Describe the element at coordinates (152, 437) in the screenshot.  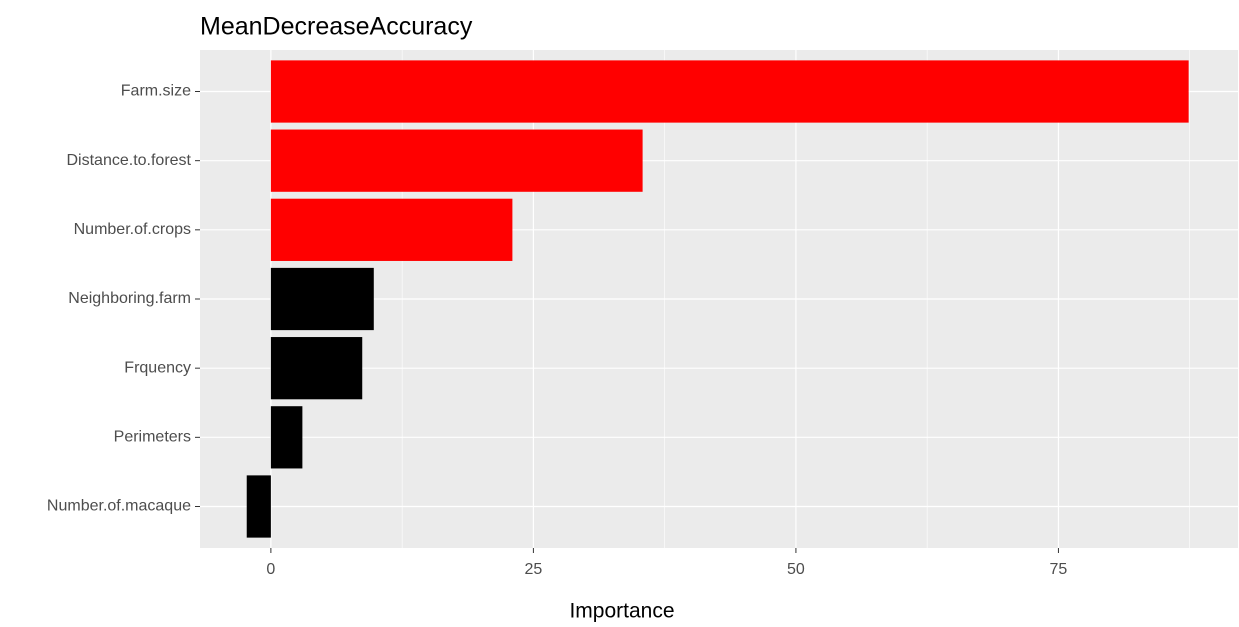
I see `y-tick-label: Perimeters` at that location.